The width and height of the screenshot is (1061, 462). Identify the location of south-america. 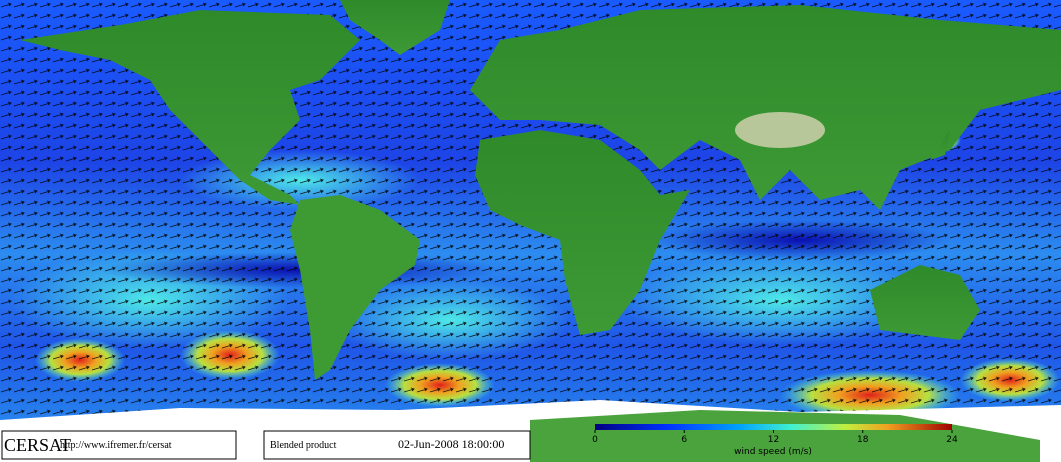
(355, 287).